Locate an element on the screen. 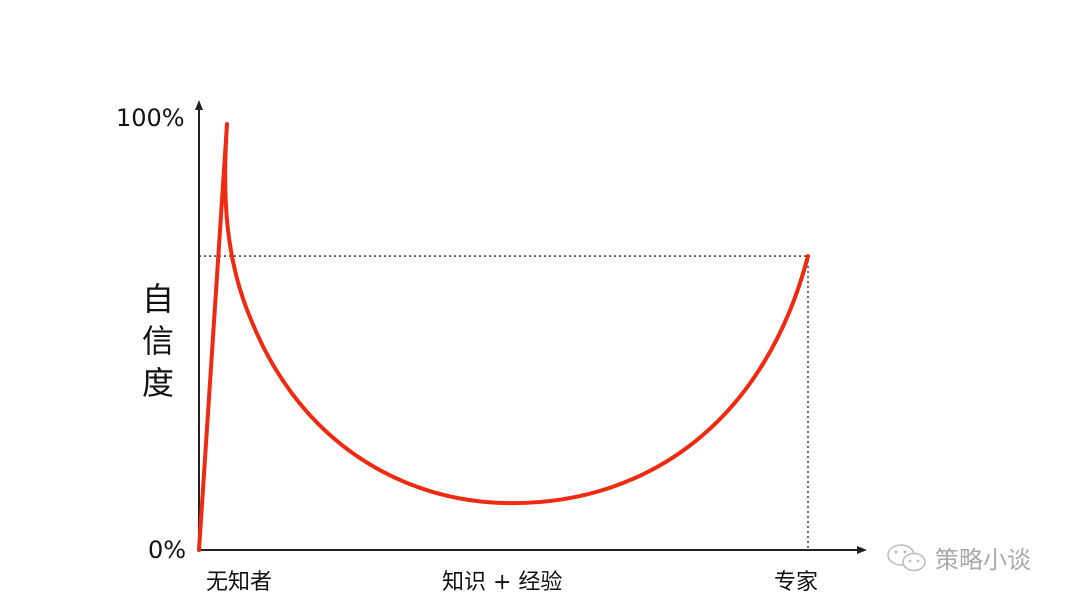  wechat-icon is located at coordinates (906, 557).